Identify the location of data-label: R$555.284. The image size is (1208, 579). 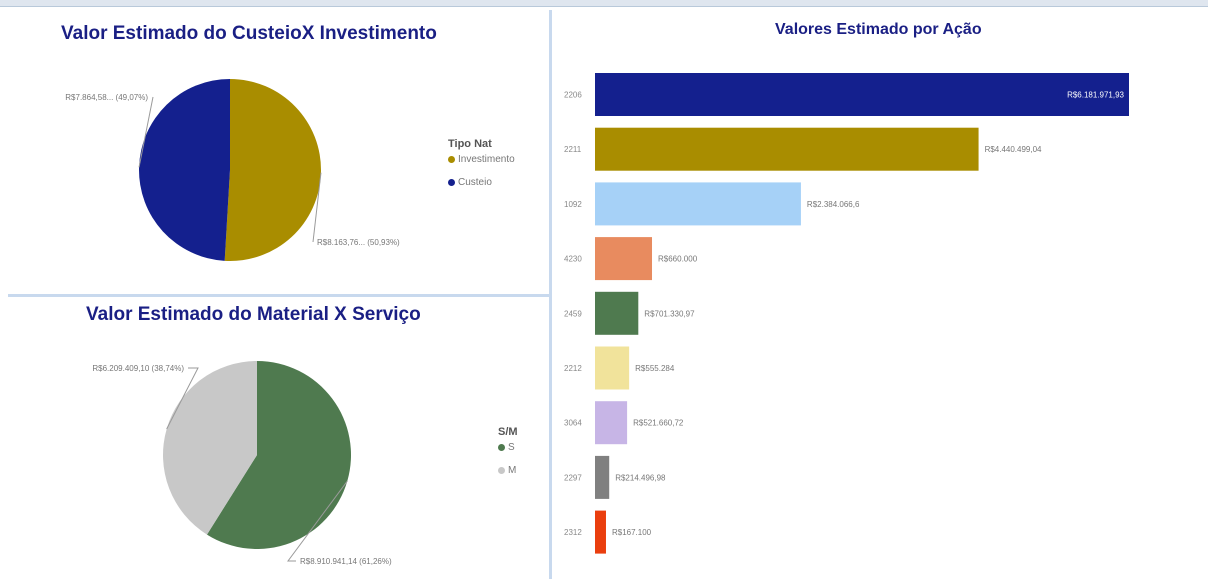
(655, 368).